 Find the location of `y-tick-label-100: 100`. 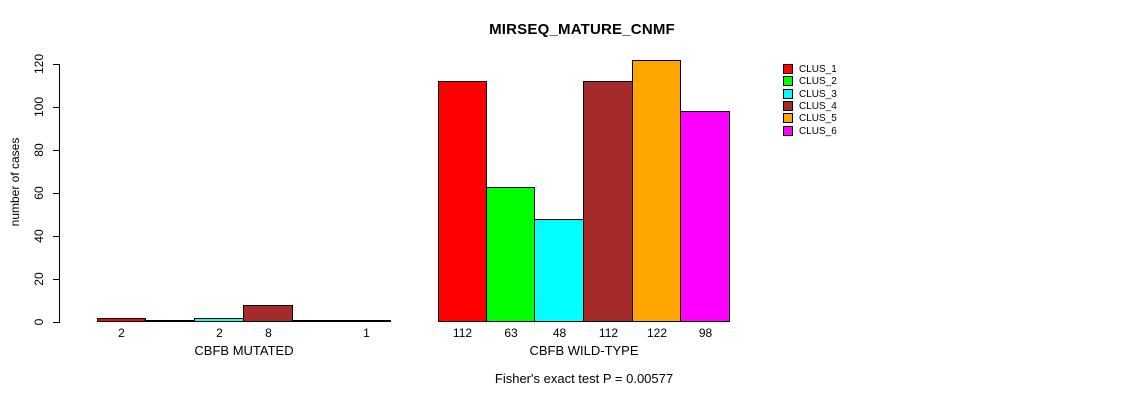

y-tick-label-100: 100 is located at coordinates (39, 107).